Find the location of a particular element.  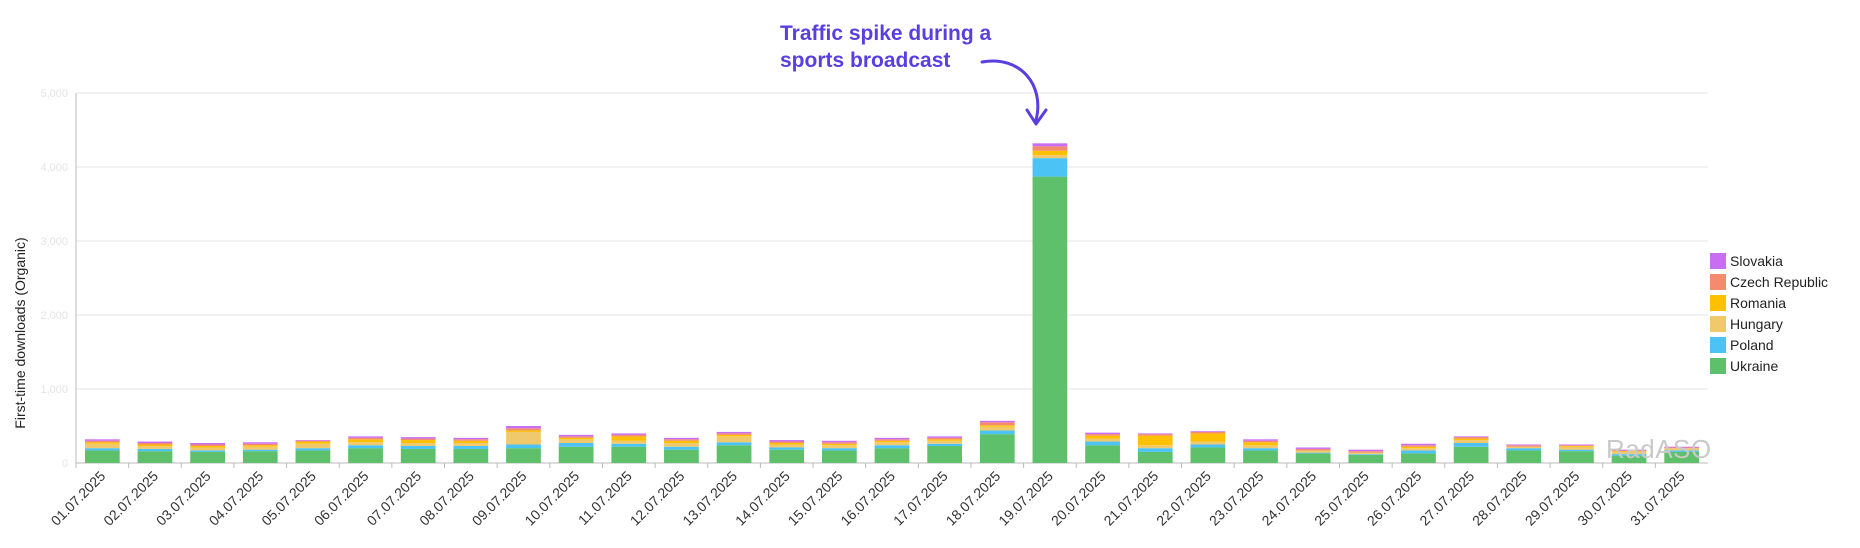

y-axis-label: First-time downloads (Organic) is located at coordinates (20, 333).